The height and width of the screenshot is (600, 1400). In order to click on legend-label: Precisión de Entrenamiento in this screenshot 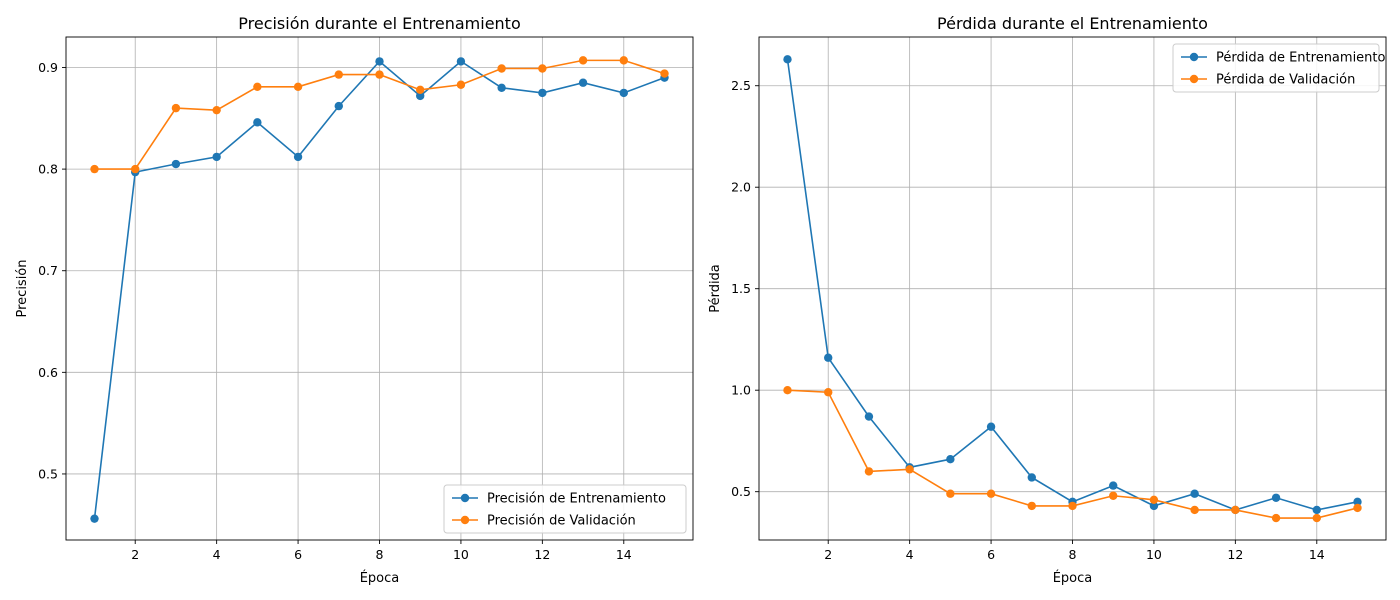, I will do `click(576, 499)`.